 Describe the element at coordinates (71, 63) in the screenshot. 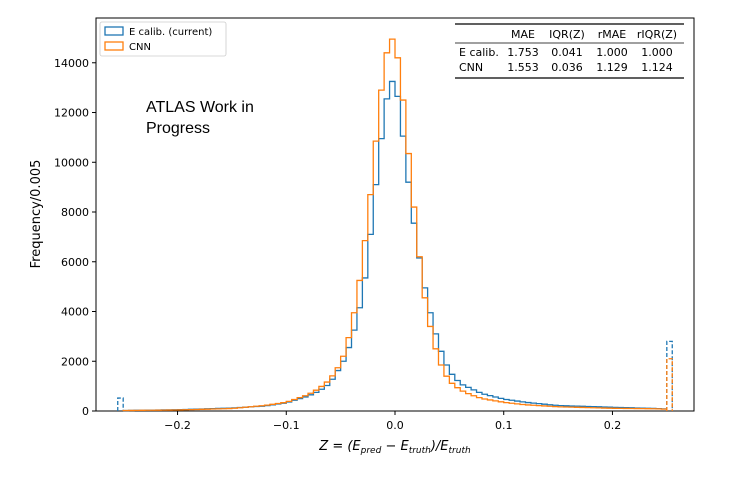

I see `y-tick-label: 14000` at that location.